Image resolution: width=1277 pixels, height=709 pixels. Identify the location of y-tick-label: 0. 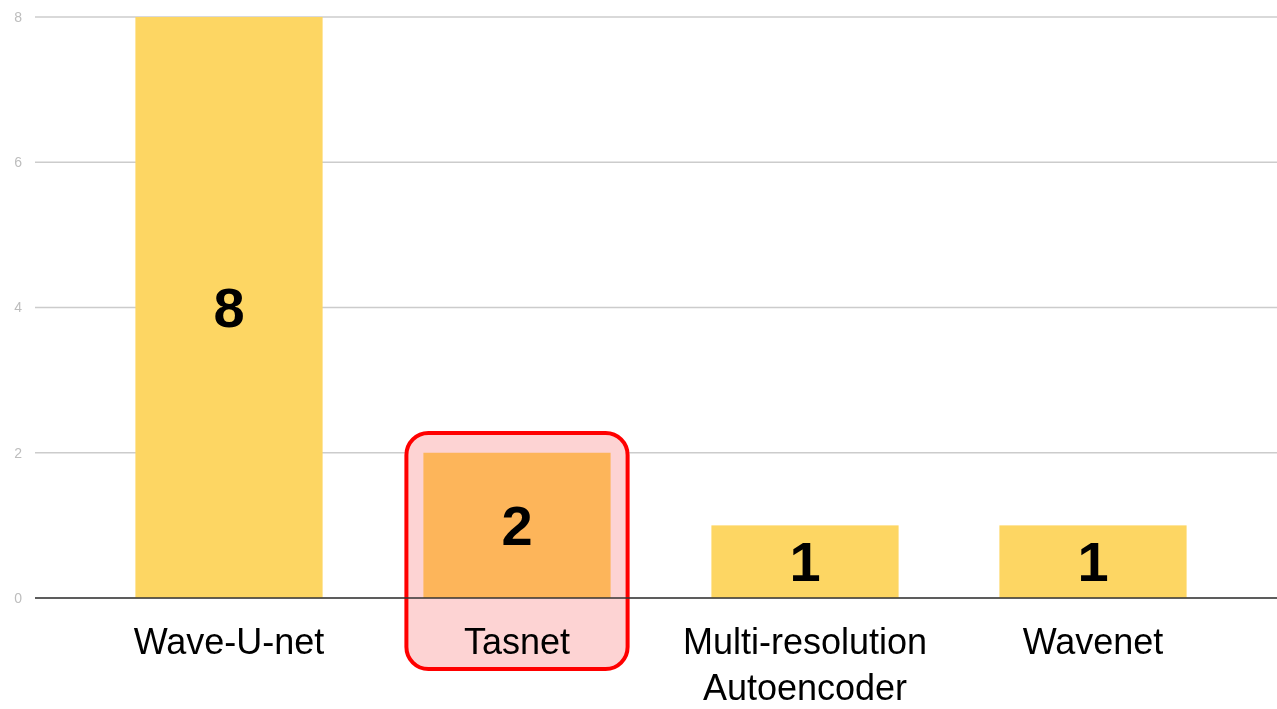
(18, 597).